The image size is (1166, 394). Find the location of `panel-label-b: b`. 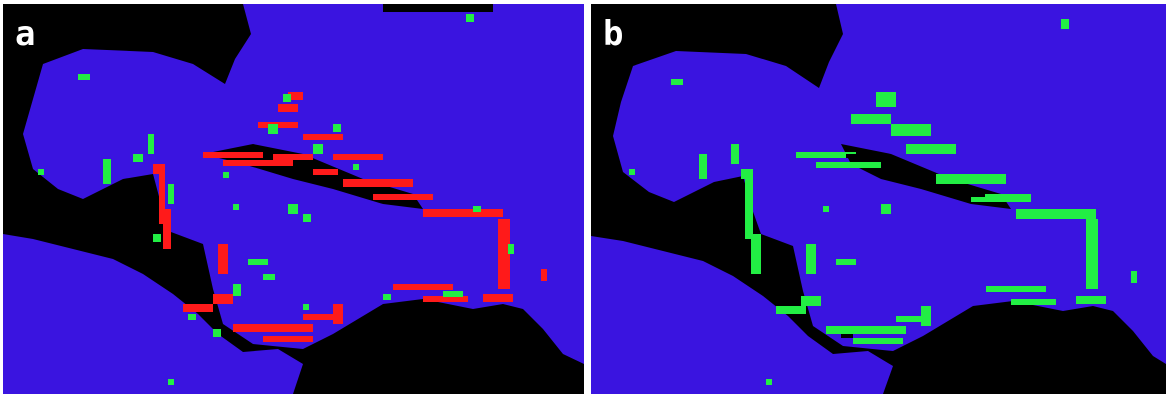

panel-label-b: b is located at coordinates (613, 34).